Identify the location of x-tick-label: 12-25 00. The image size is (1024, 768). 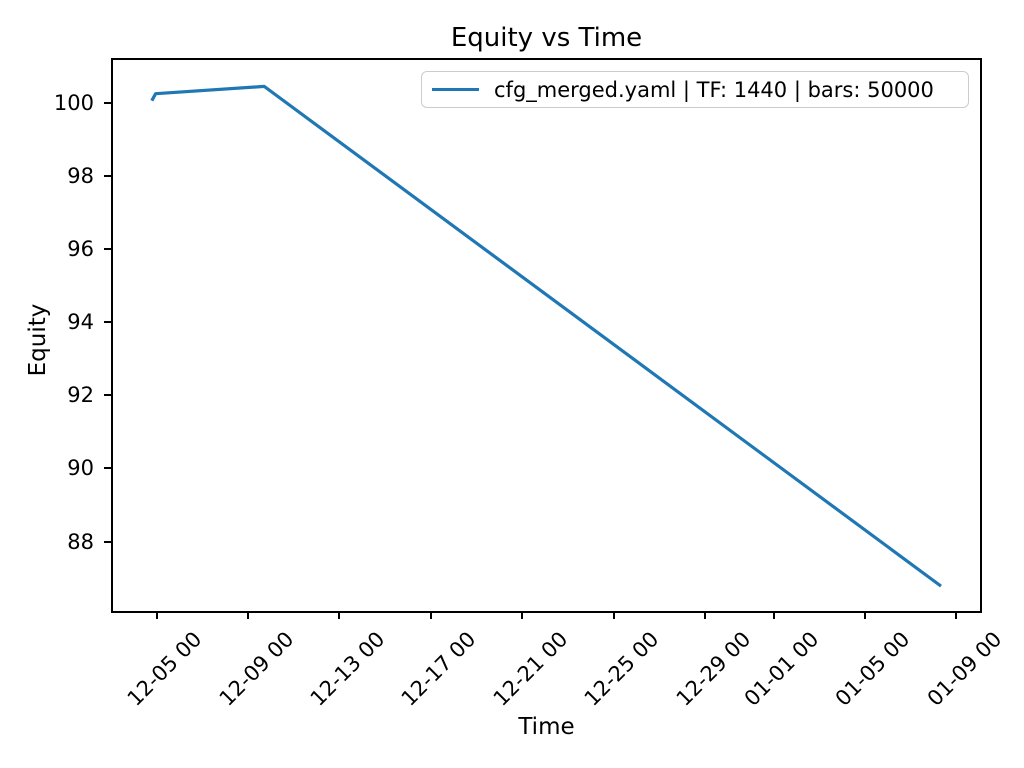
(621, 669).